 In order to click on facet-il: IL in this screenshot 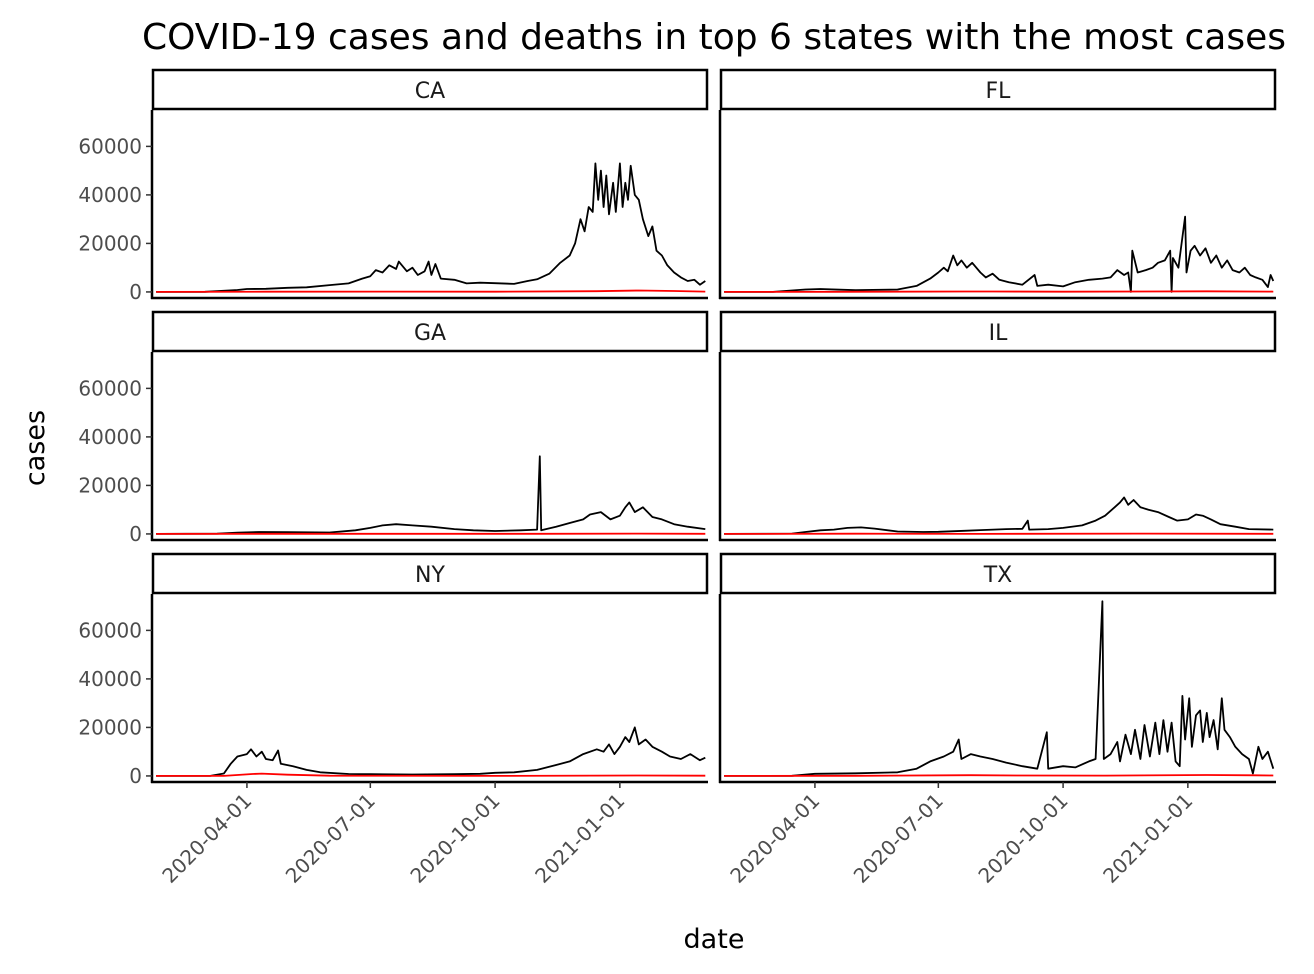, I will do `click(997, 426)`.